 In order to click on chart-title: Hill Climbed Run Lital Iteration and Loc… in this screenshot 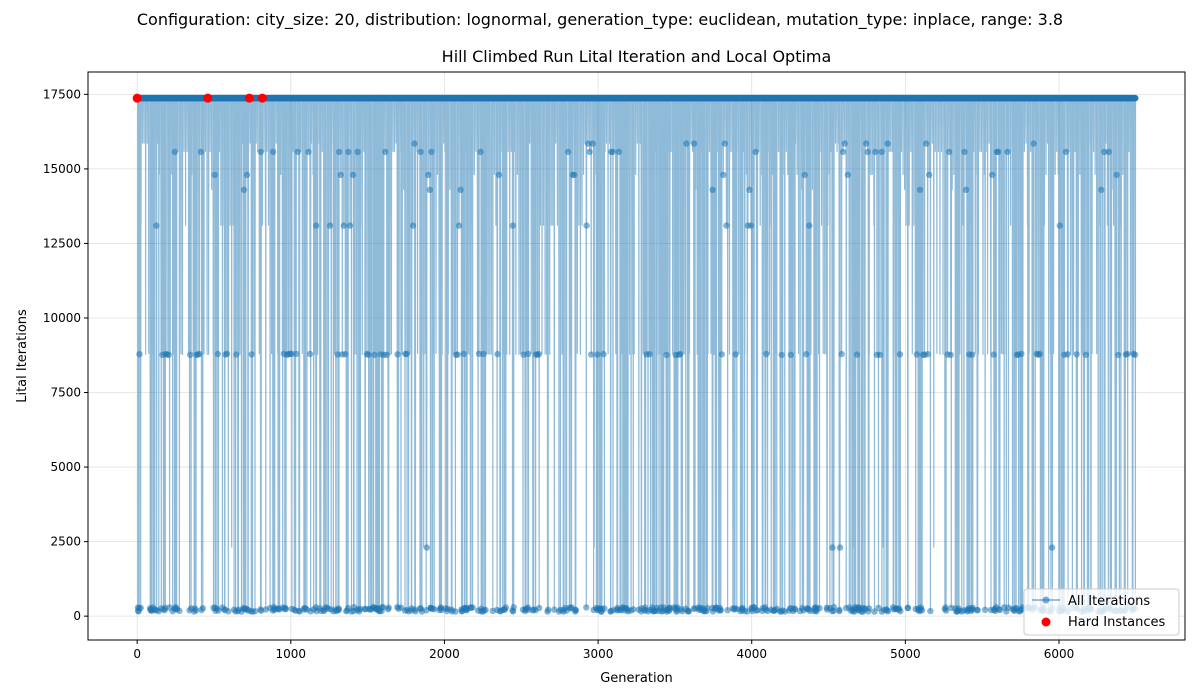, I will do `click(637, 56)`.